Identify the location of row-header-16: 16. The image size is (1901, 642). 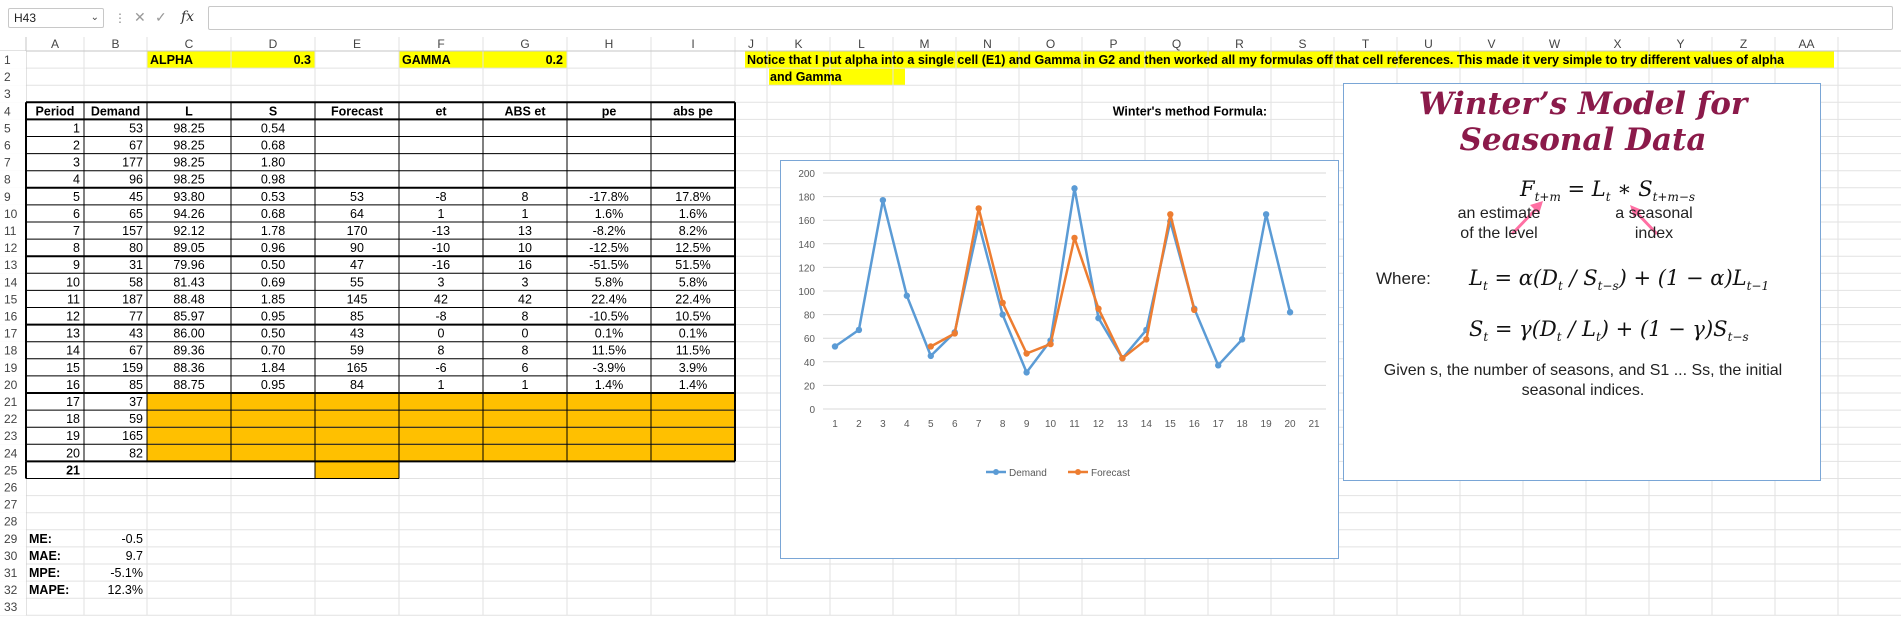
(11, 317).